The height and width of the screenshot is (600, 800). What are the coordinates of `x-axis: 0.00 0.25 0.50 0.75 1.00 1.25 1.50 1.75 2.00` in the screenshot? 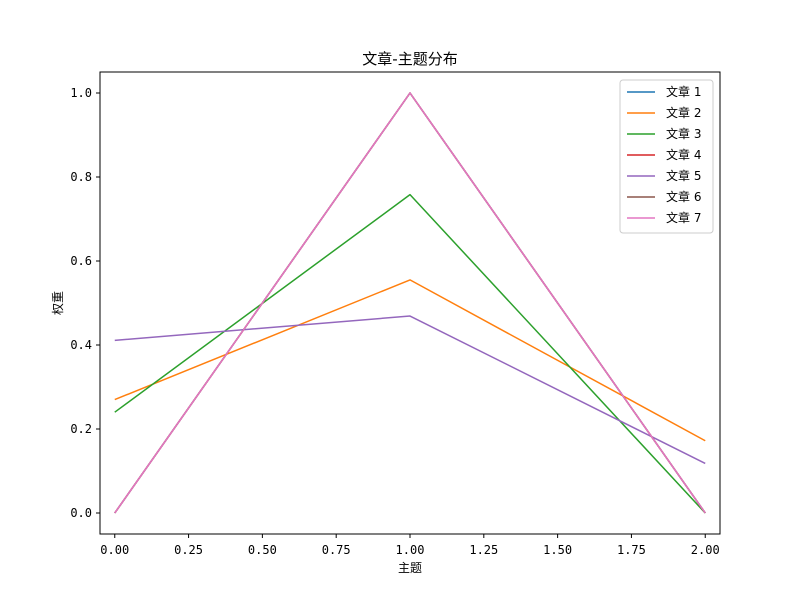 It's located at (410, 545).